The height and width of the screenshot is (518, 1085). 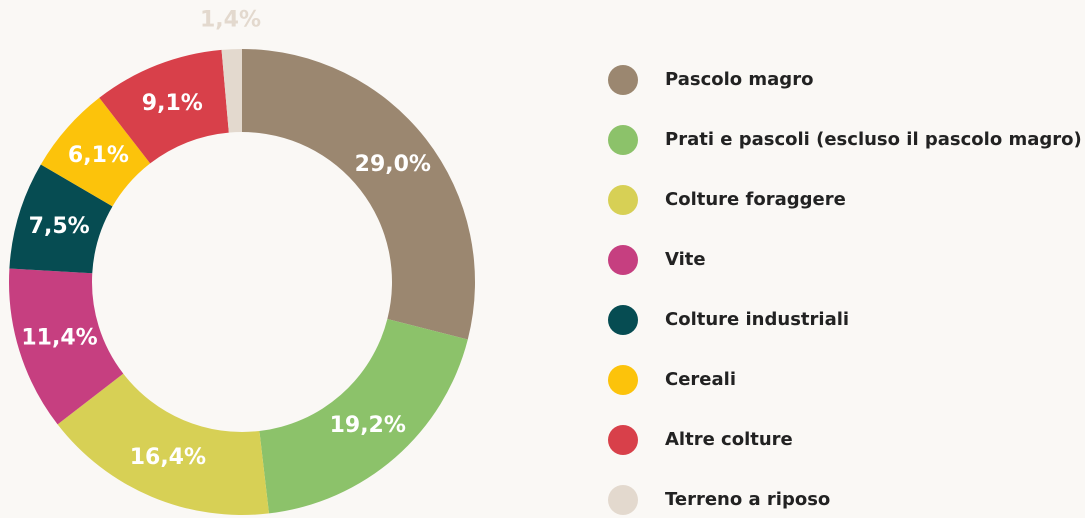 What do you see at coordinates (230, 19) in the screenshot?
I see `slice-label: 1,4%` at bounding box center [230, 19].